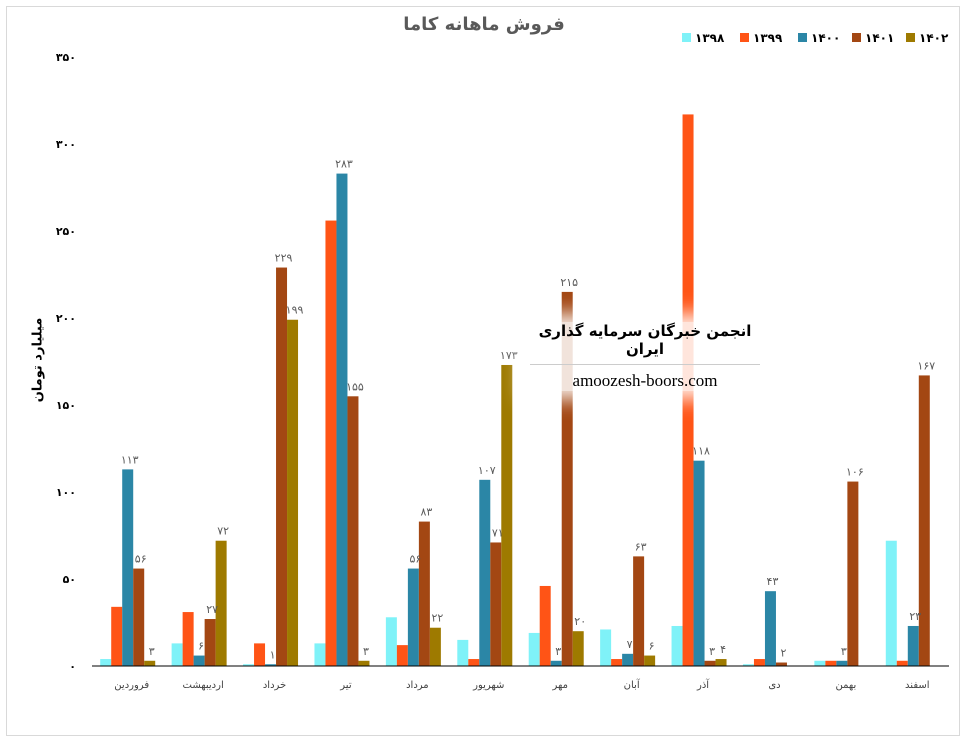  I want to click on y-tick-label: ۰, so click(72, 666).